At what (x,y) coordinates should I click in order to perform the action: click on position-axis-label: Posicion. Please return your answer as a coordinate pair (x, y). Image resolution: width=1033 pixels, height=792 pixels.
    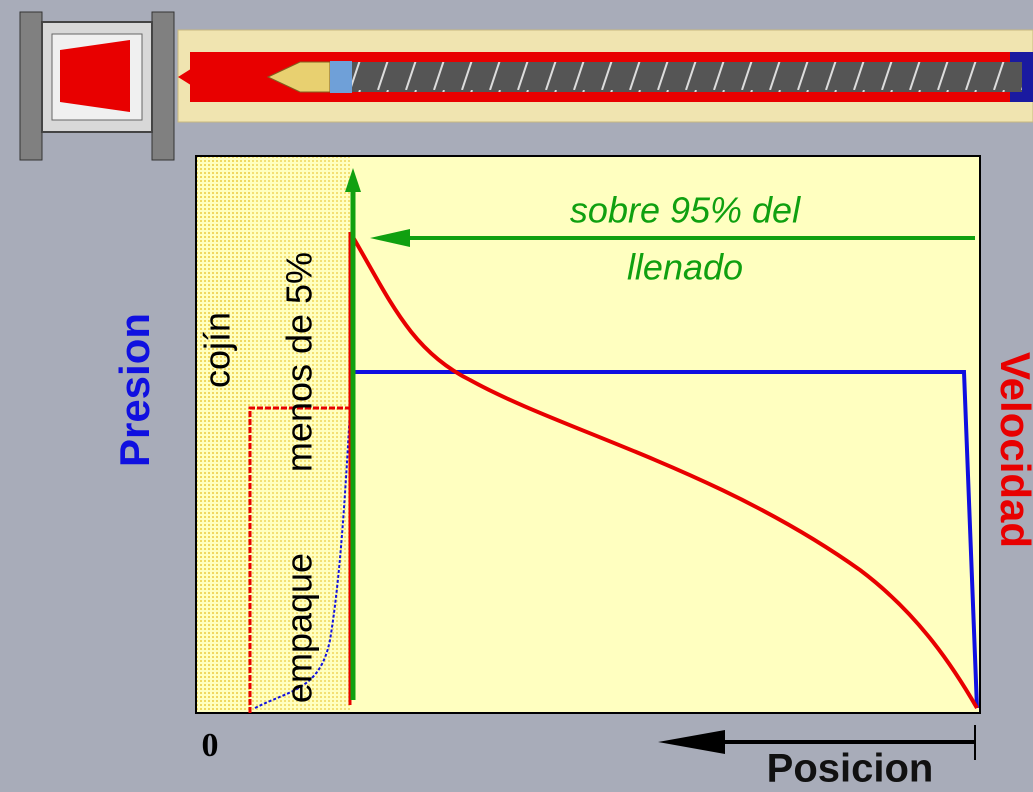
    Looking at the image, I should click on (850, 769).